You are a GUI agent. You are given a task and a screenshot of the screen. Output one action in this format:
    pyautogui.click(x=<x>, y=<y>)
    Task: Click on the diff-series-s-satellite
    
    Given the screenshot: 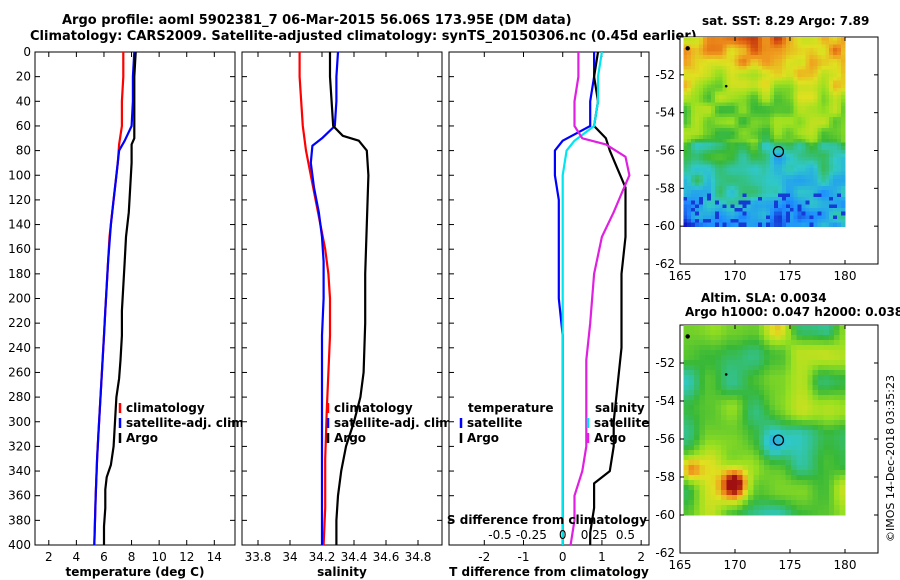 What is the action you would take?
    pyautogui.click(x=582, y=298)
    